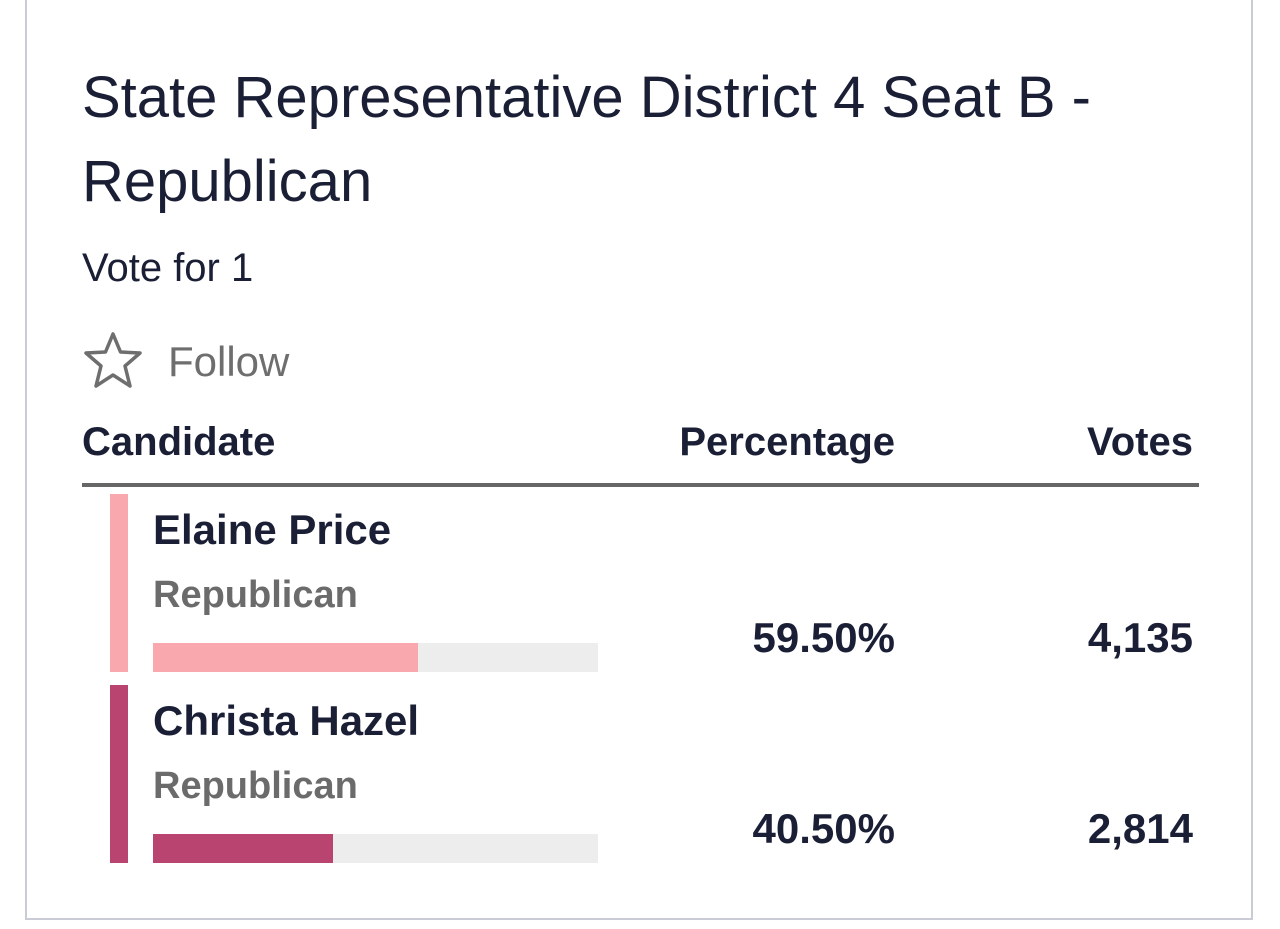 This screenshot has height=929, width=1280. What do you see at coordinates (272, 529) in the screenshot?
I see `candidate-name: Elaine Price` at bounding box center [272, 529].